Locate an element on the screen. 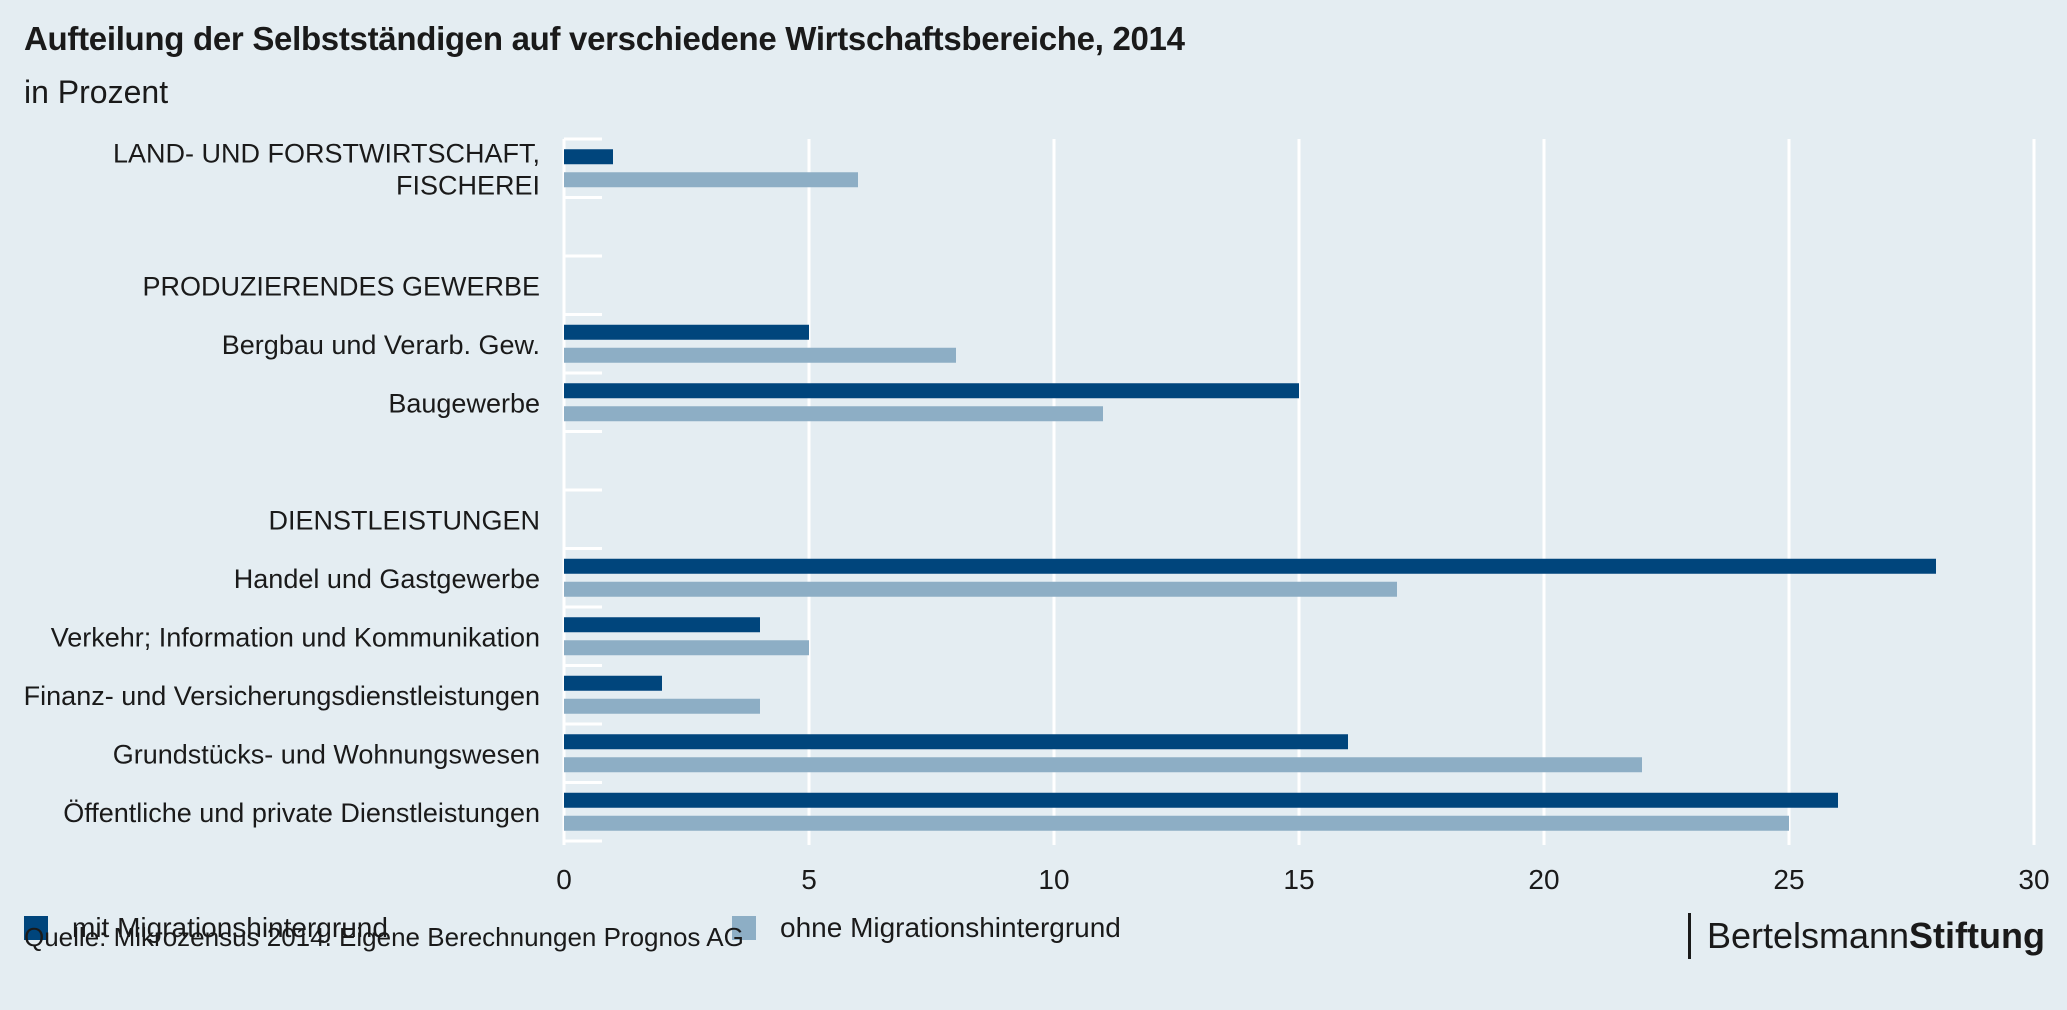 Image resolution: width=2067 pixels, height=1010 pixels. x-tick-label: 10 is located at coordinates (1053, 879).